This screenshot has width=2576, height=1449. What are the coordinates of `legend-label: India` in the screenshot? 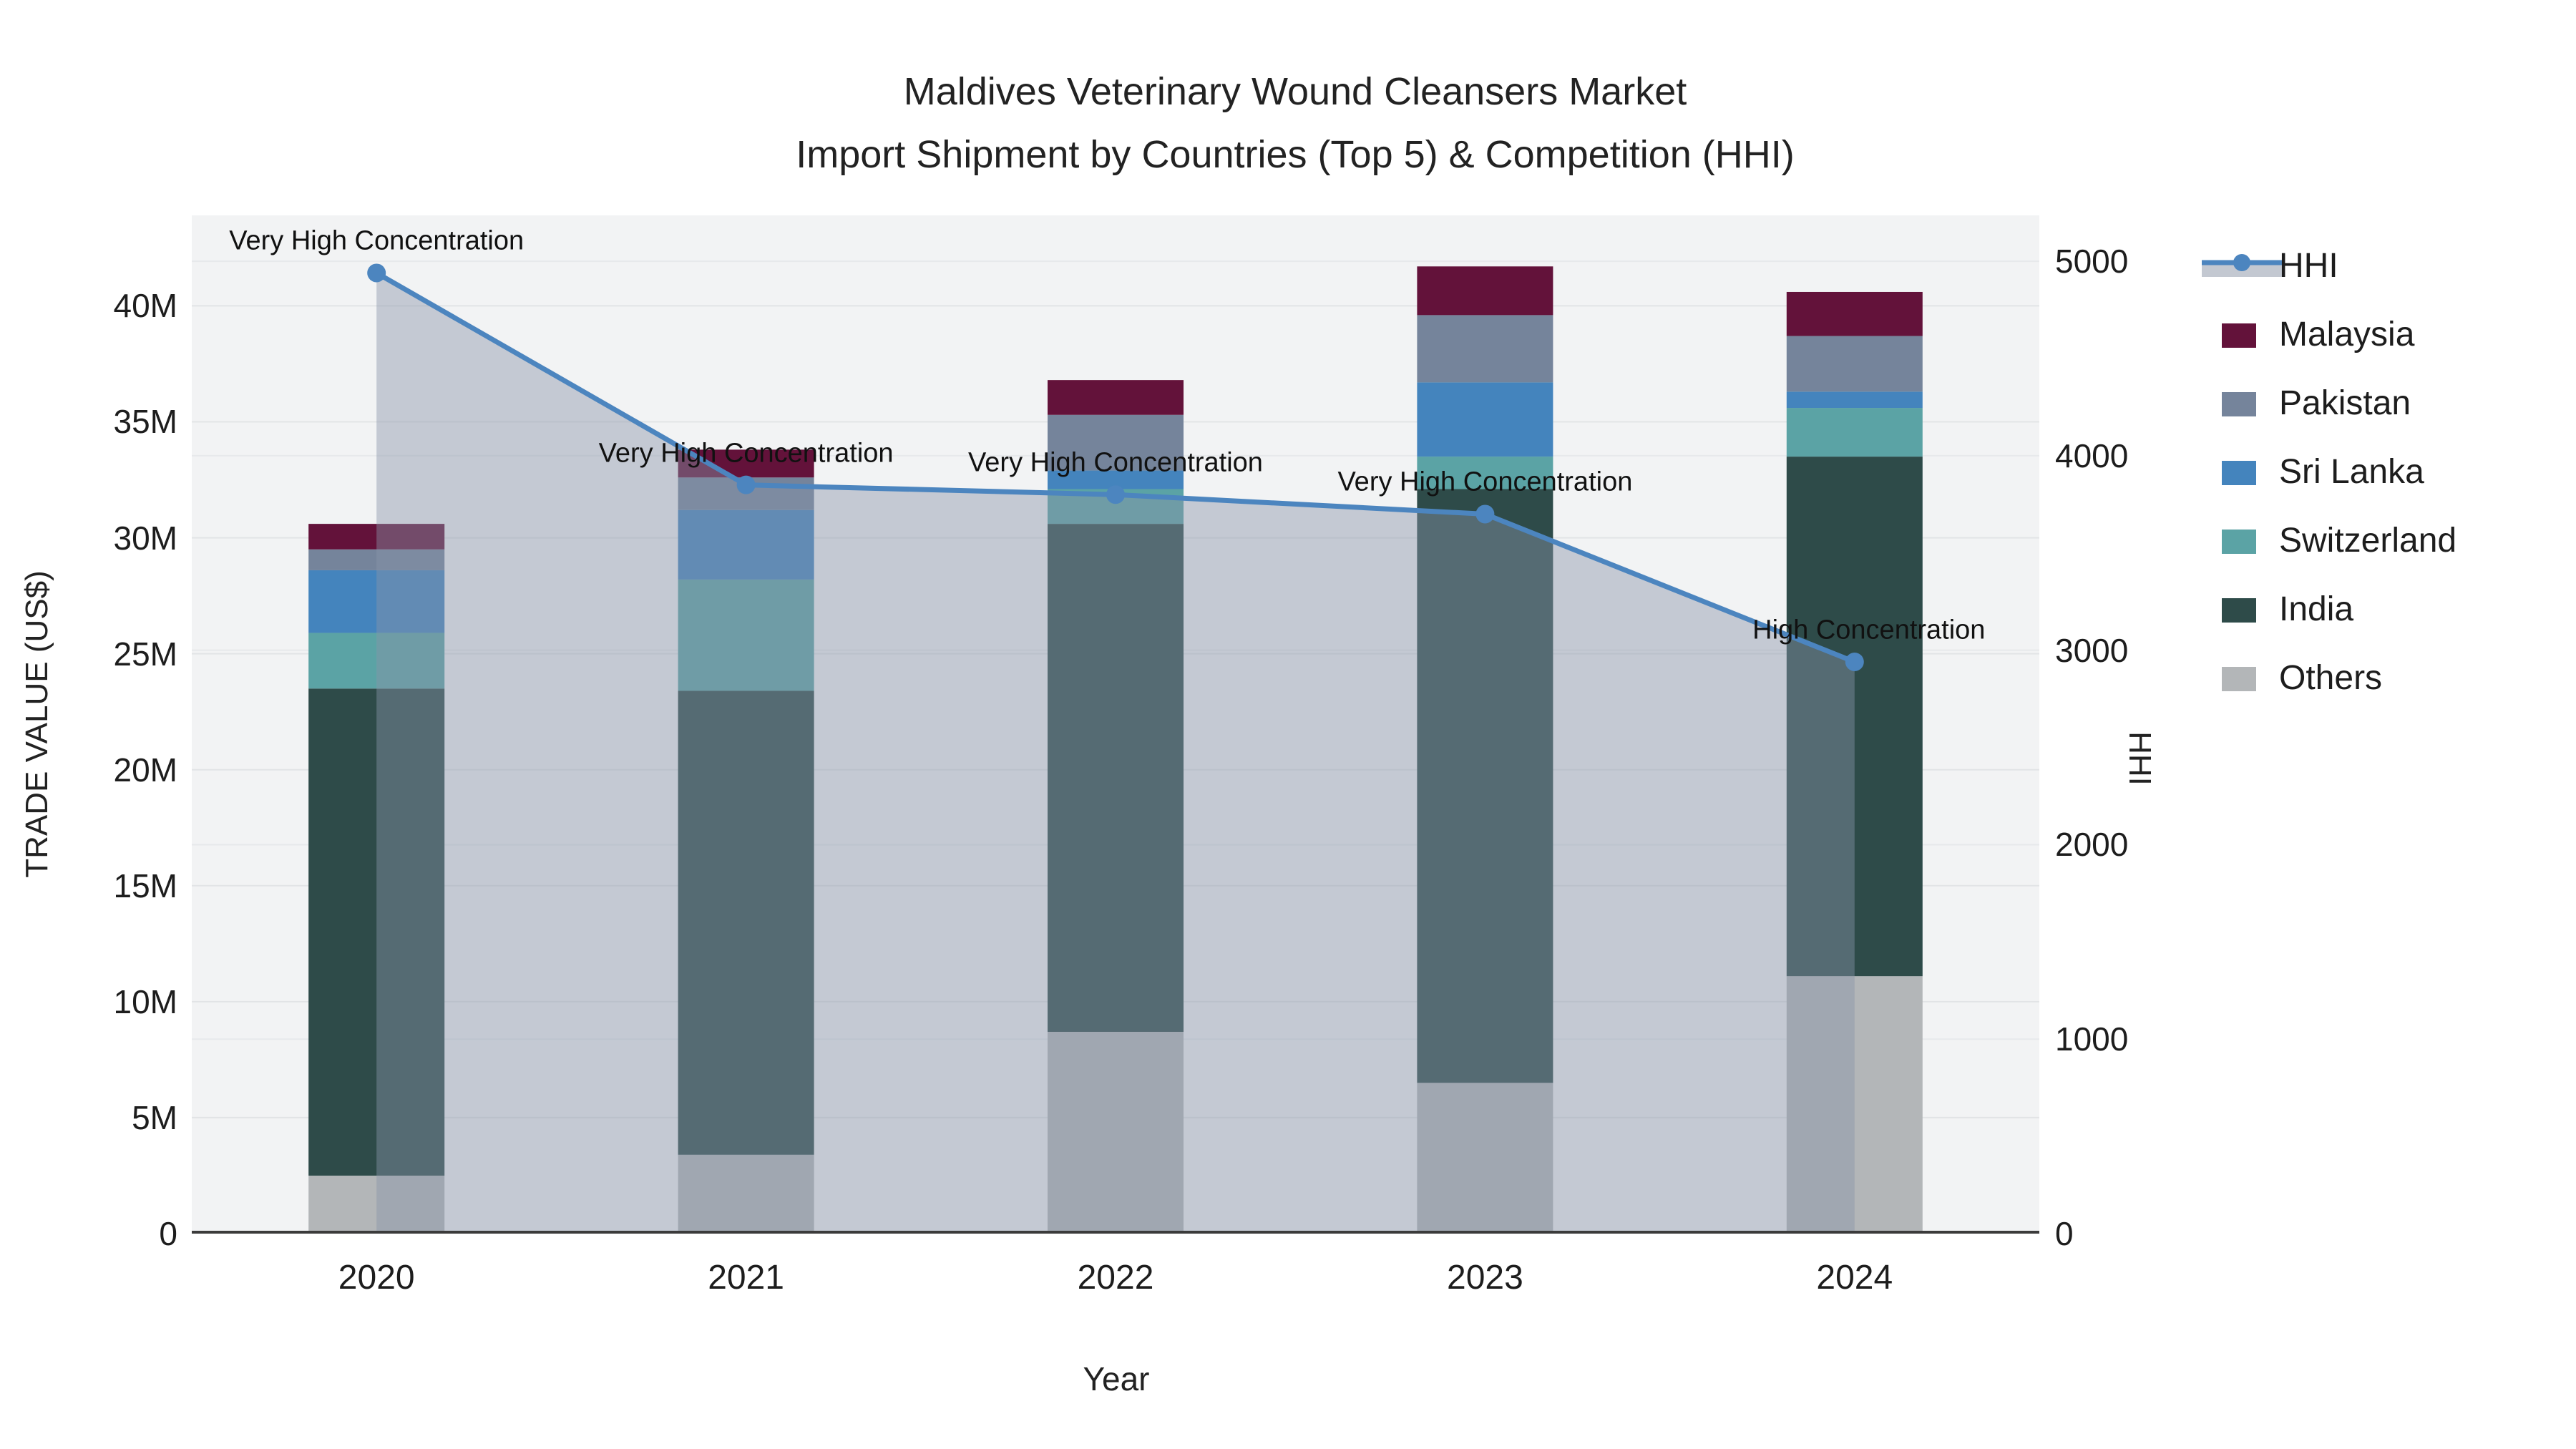 It's located at (2316, 609).